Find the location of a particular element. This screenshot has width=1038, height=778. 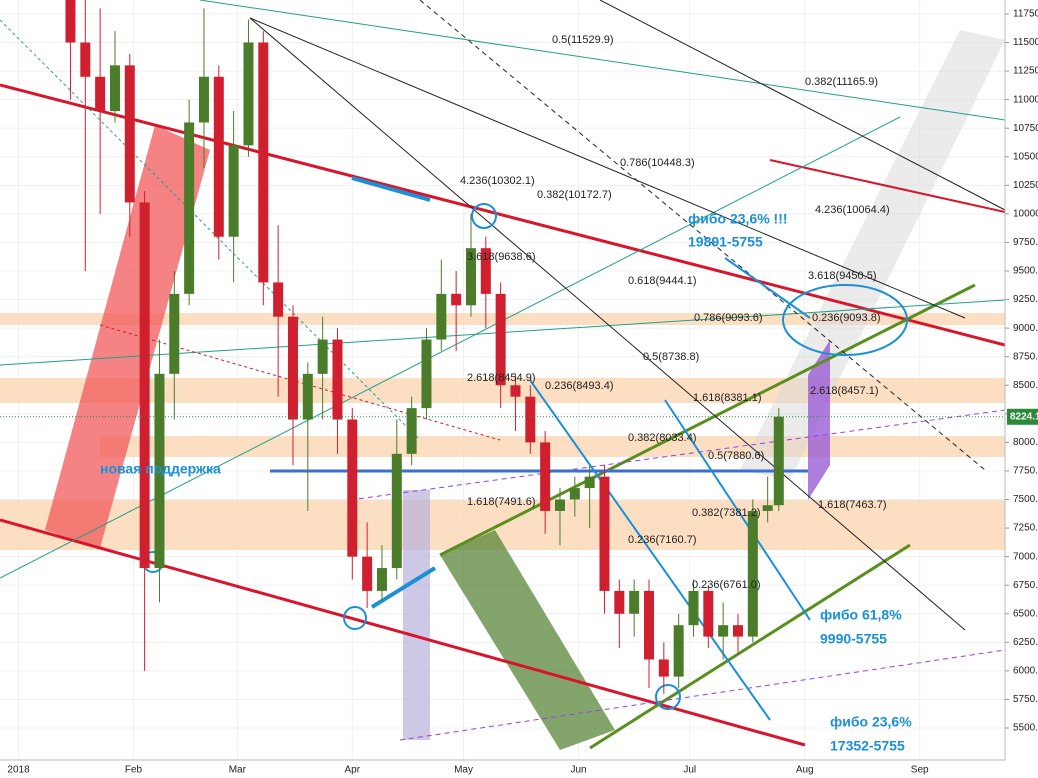

y-tick-label: 11250.0 is located at coordinates (1025, 71).